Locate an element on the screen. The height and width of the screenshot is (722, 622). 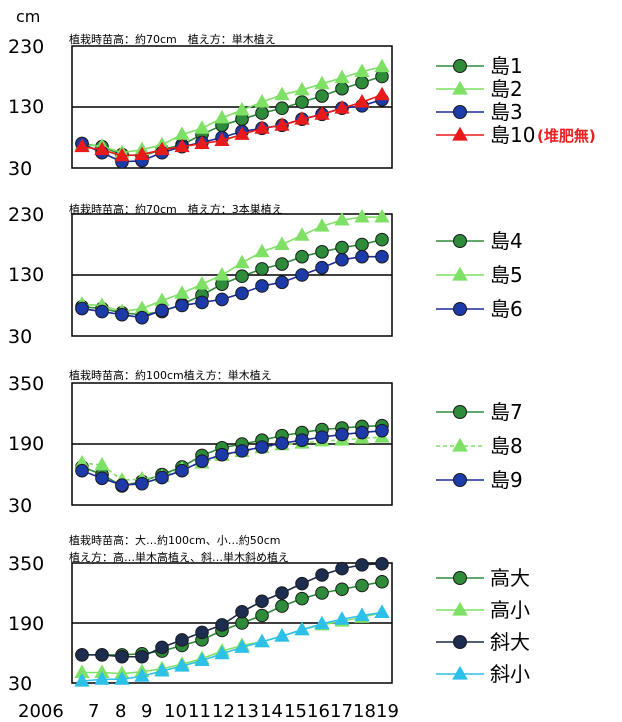
legend-item: 高大 is located at coordinates (483, 578).